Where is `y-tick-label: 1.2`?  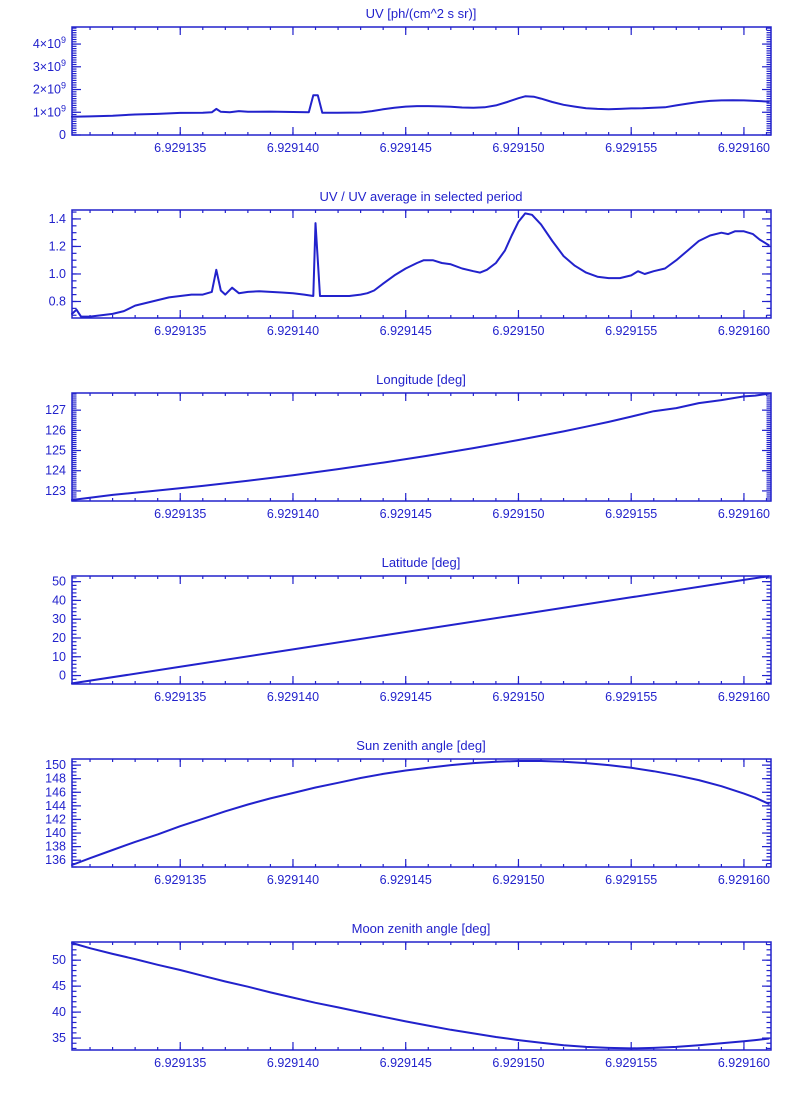
y-tick-label: 1.2 is located at coordinates (57, 246).